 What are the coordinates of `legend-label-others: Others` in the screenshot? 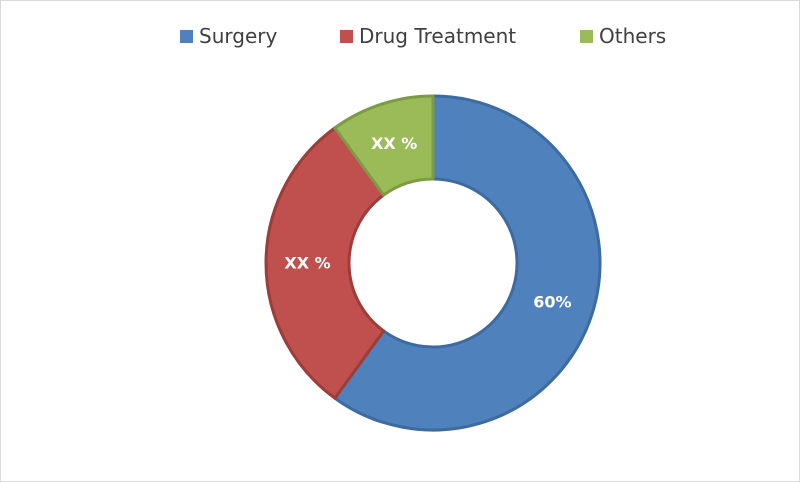 It's located at (633, 36).